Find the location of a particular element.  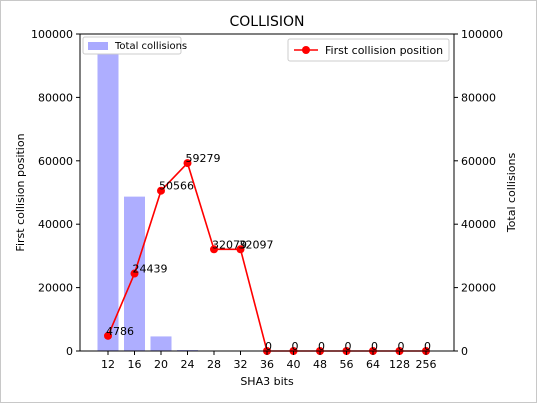

x-tick-label: 24 is located at coordinates (188, 364).